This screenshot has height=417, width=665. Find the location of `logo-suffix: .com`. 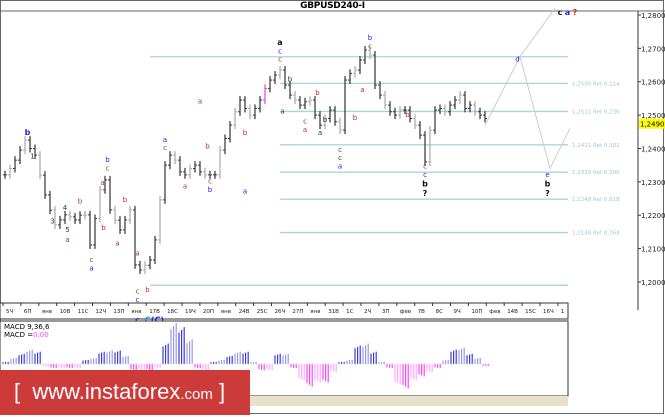

logo-suffix: .com is located at coordinates (196, 394).